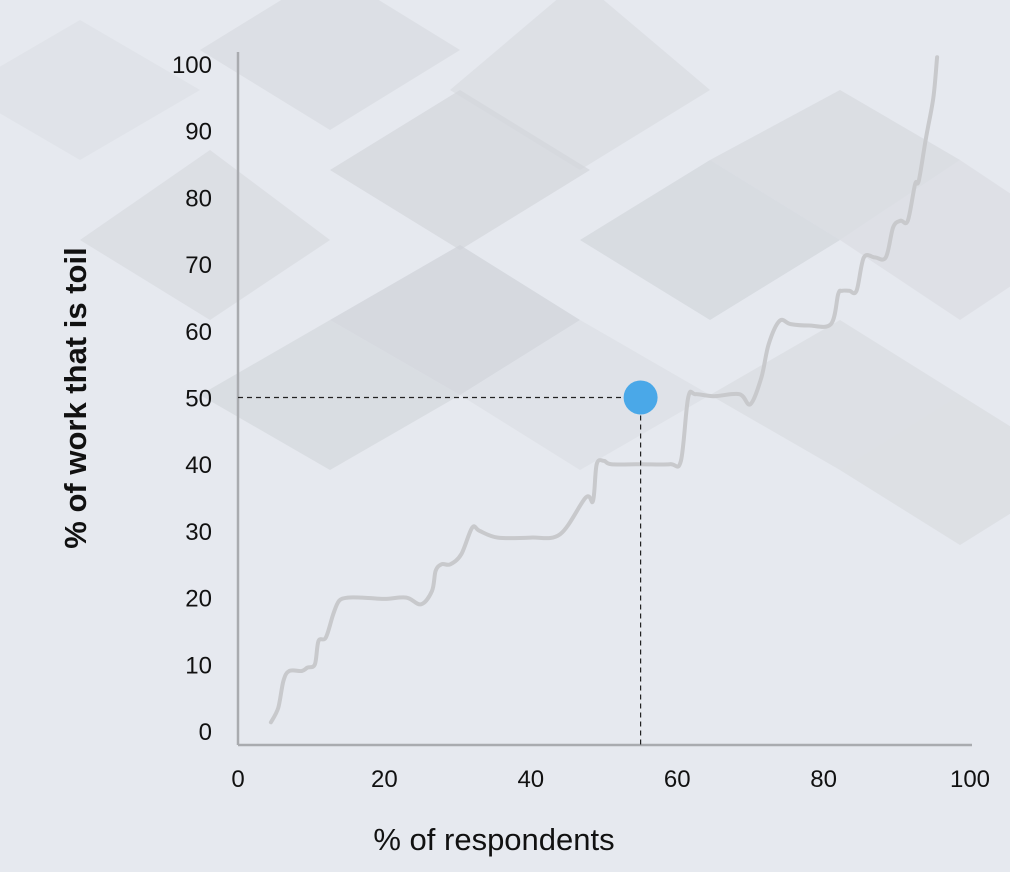 This screenshot has width=1010, height=872. I want to click on y-tick-label: 10, so click(198, 665).